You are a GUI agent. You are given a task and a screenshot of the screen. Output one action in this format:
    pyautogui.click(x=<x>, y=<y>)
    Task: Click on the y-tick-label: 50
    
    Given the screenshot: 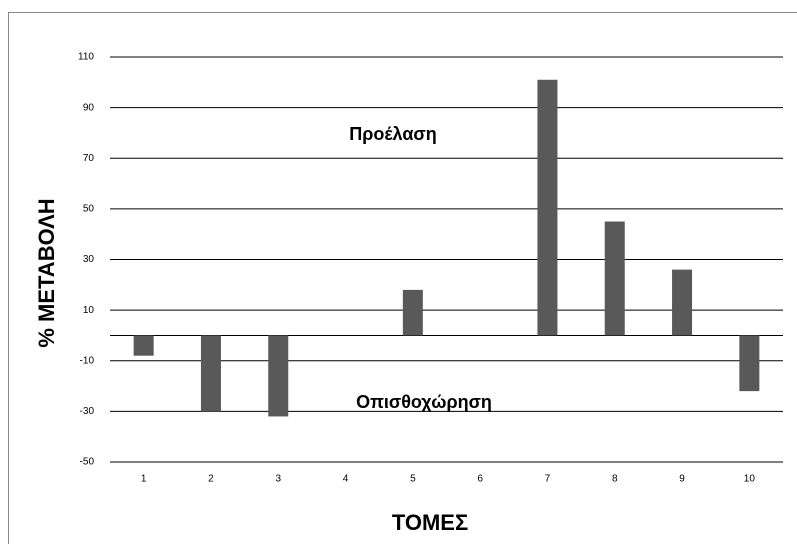 What is the action you would take?
    pyautogui.click(x=89, y=209)
    